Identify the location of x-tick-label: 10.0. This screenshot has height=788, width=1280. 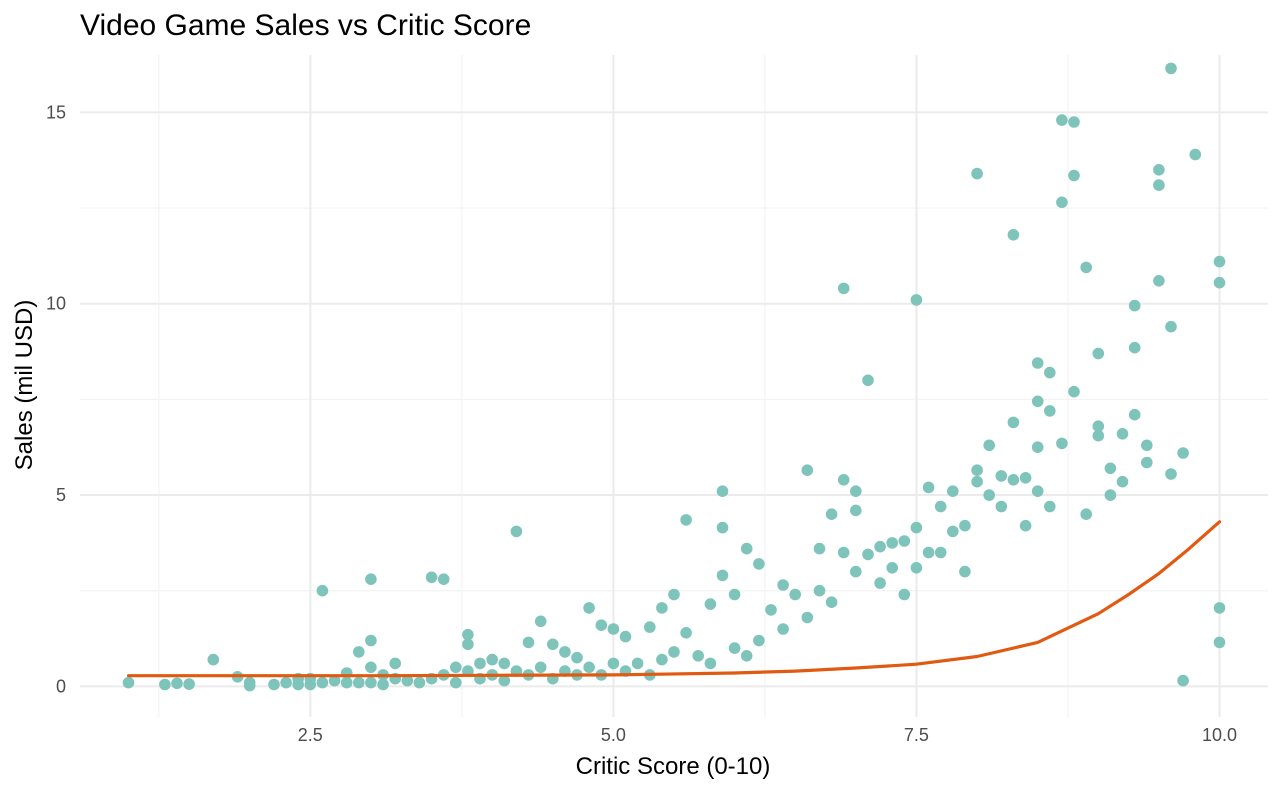
(1219, 735).